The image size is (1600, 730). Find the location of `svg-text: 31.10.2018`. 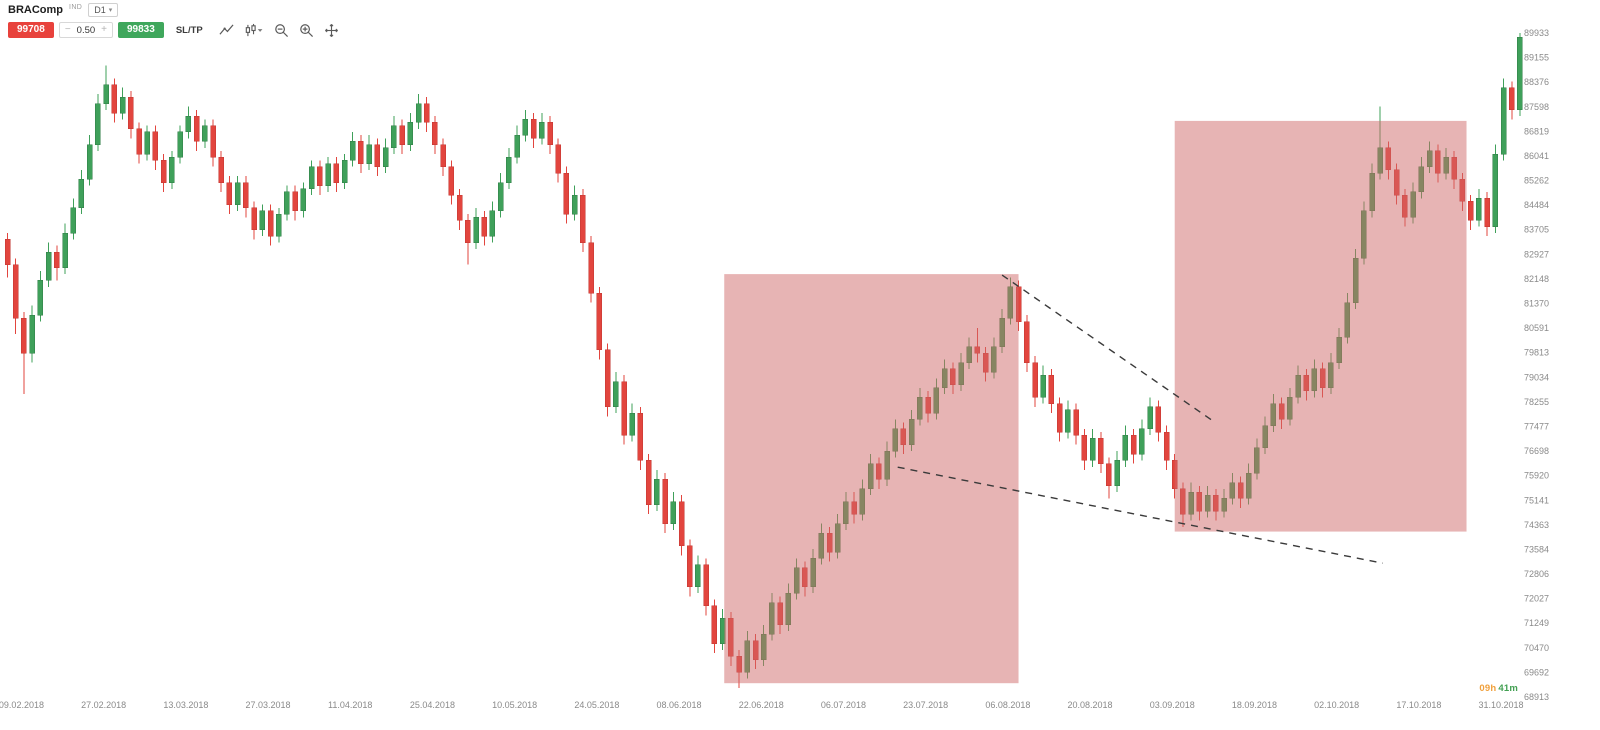

svg-text: 31.10.2018 is located at coordinates (1501, 705).